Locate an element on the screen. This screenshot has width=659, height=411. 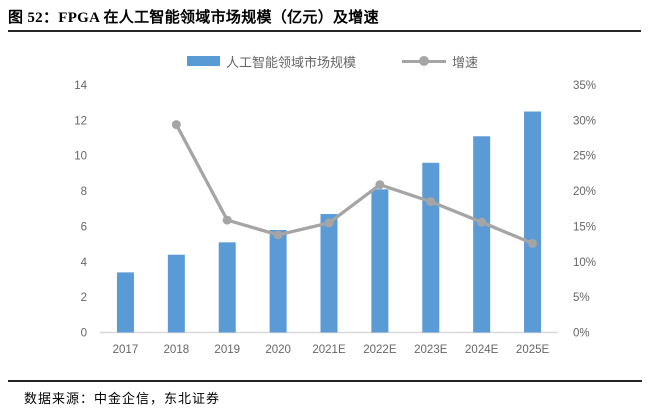
legend-line-dot-icon is located at coordinates (424, 61).